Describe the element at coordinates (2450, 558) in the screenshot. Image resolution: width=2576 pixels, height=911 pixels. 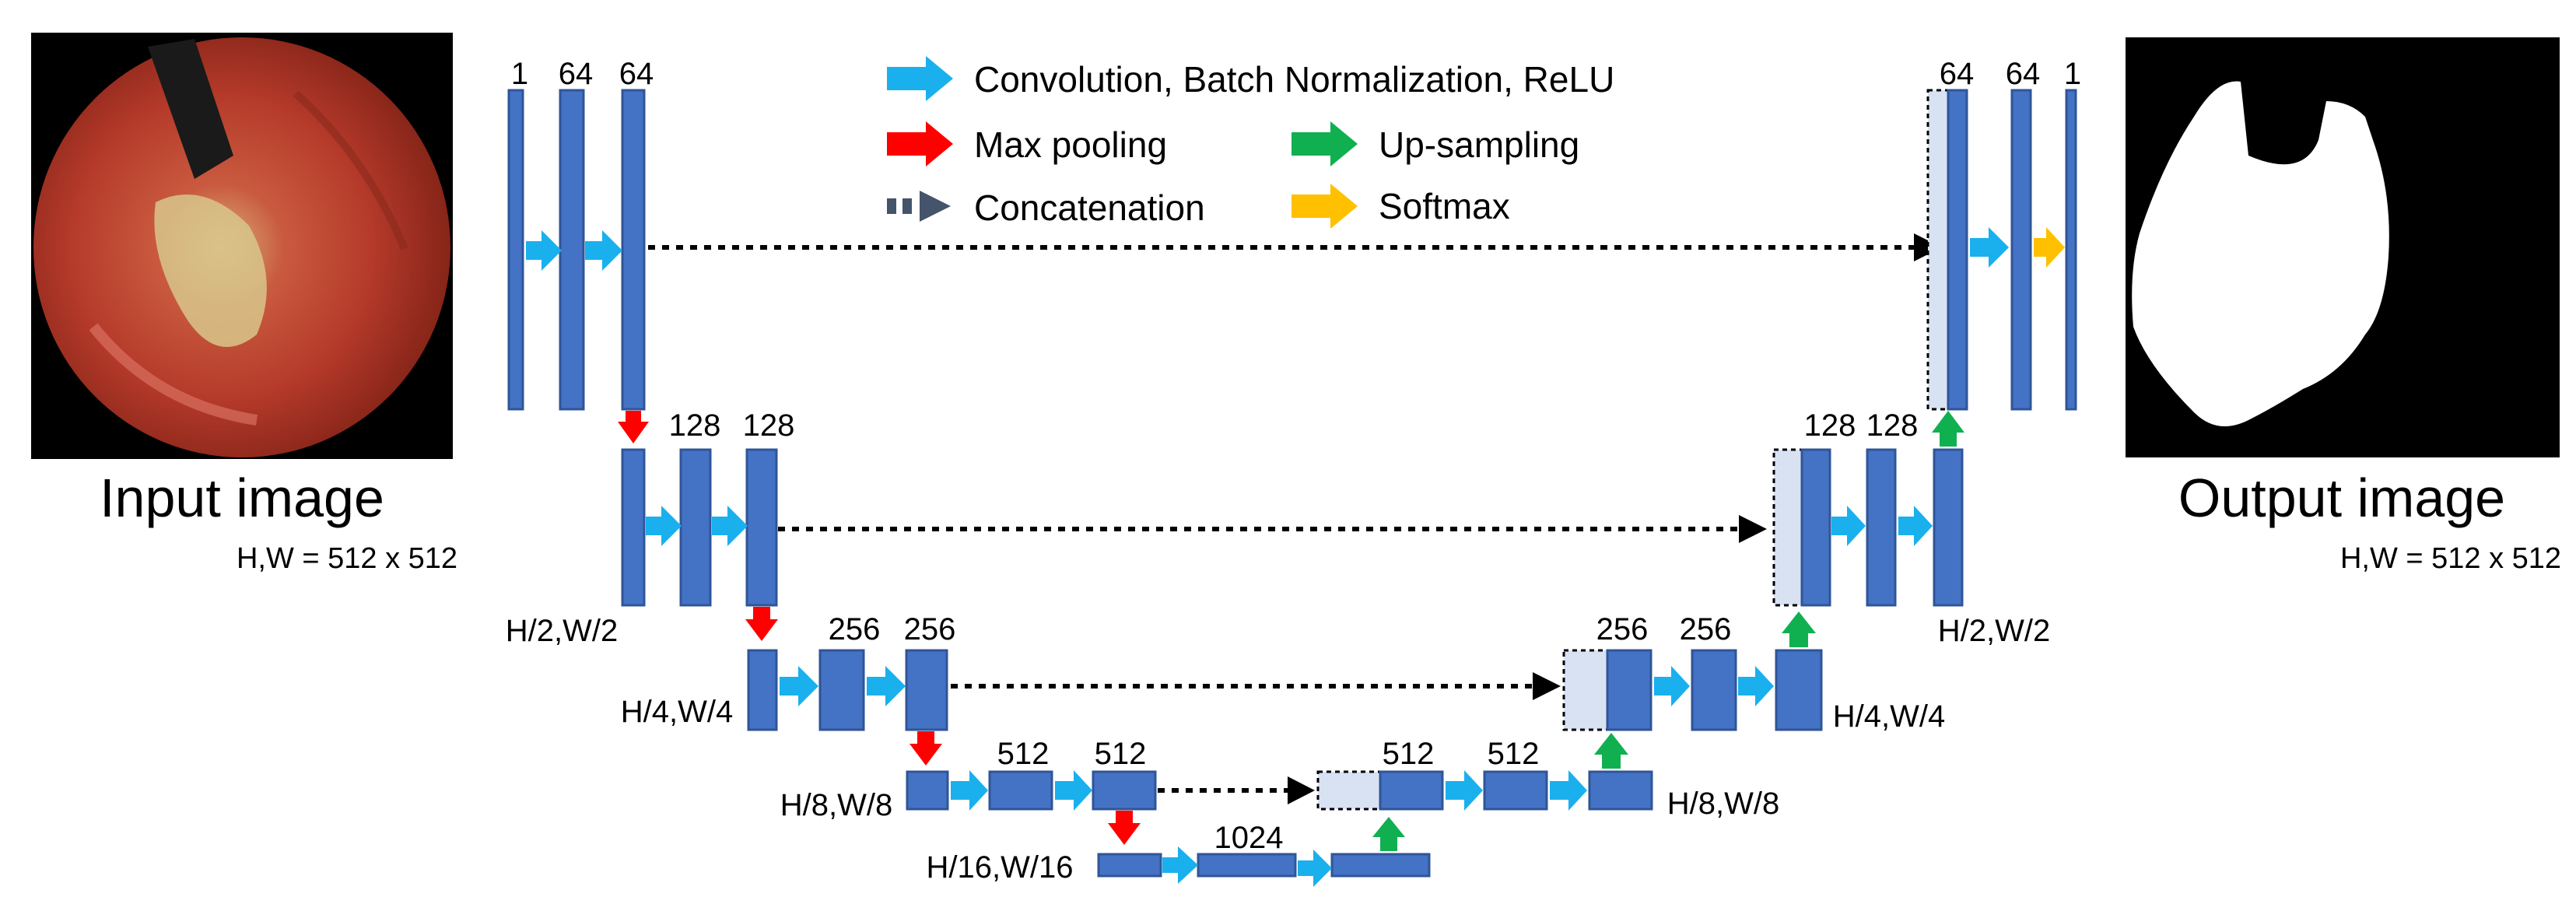
I see `output-dims: H,W = 512 x 512` at that location.